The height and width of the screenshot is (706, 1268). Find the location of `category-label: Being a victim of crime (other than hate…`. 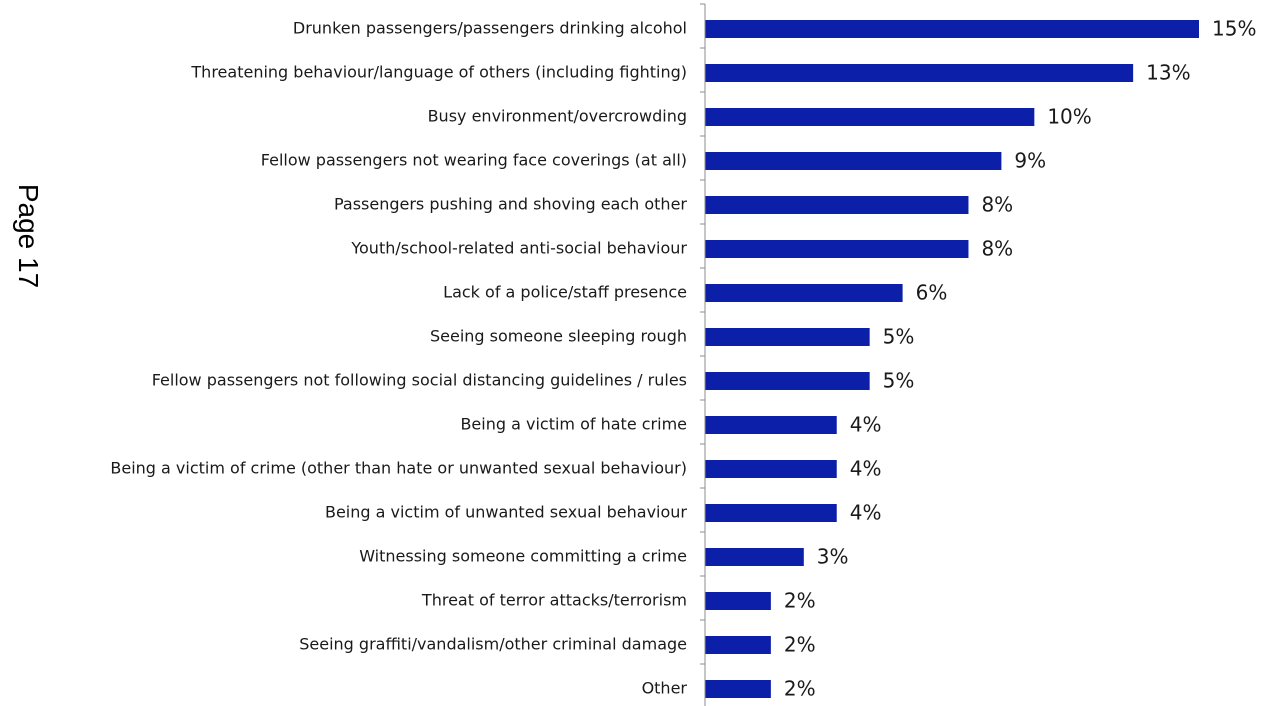

category-label: Being a victim of crime (other than hate… is located at coordinates (398, 468).